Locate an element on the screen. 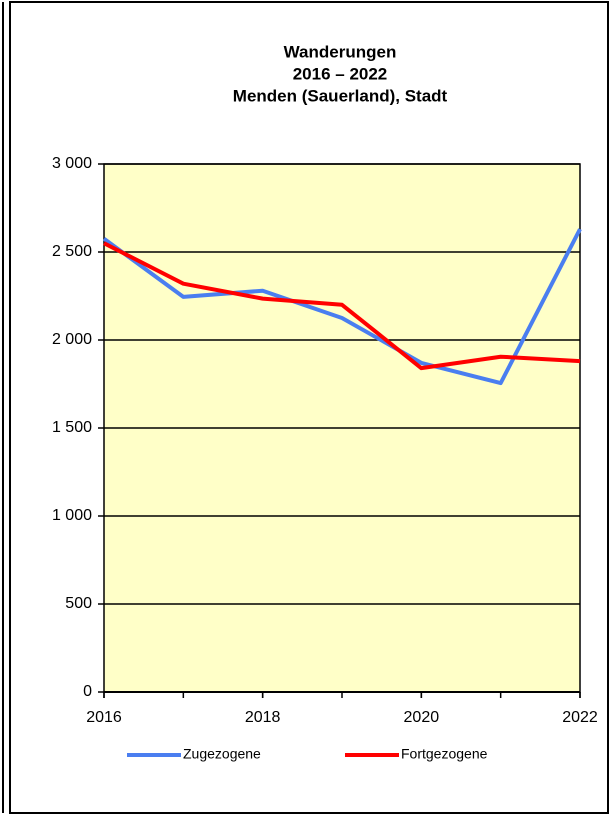 The width and height of the screenshot is (612, 817). y-tick-label: 1 500 is located at coordinates (72, 427).